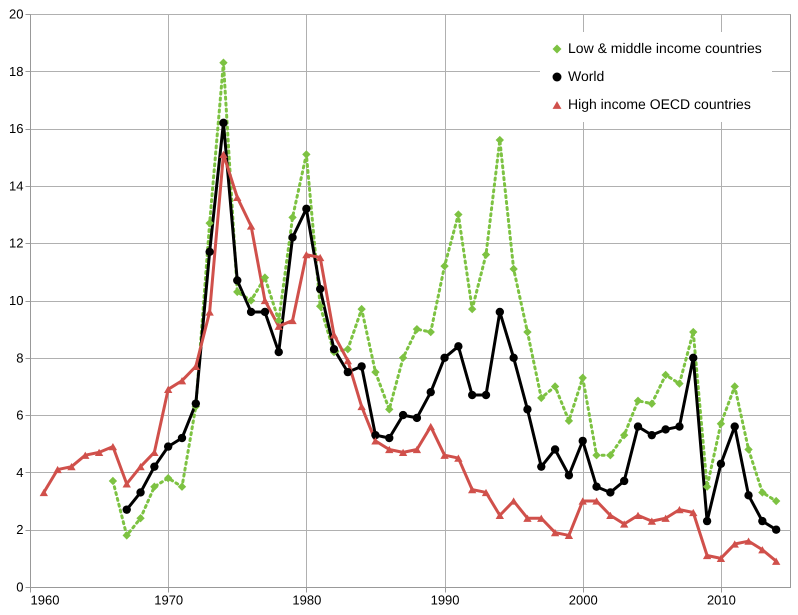  Describe the element at coordinates (20, 472) in the screenshot. I see `y-tick-label: 4` at that location.